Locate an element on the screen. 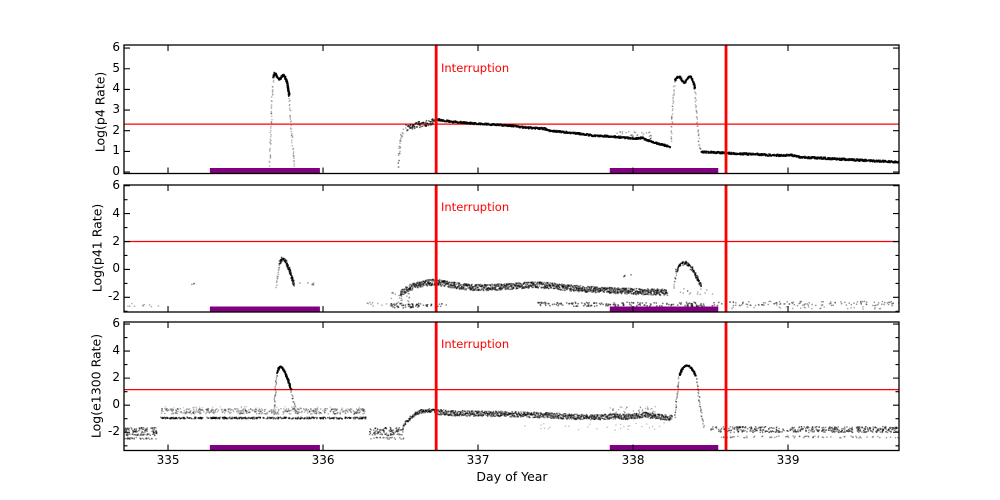  y-tick-label: 3 is located at coordinates (116, 109).